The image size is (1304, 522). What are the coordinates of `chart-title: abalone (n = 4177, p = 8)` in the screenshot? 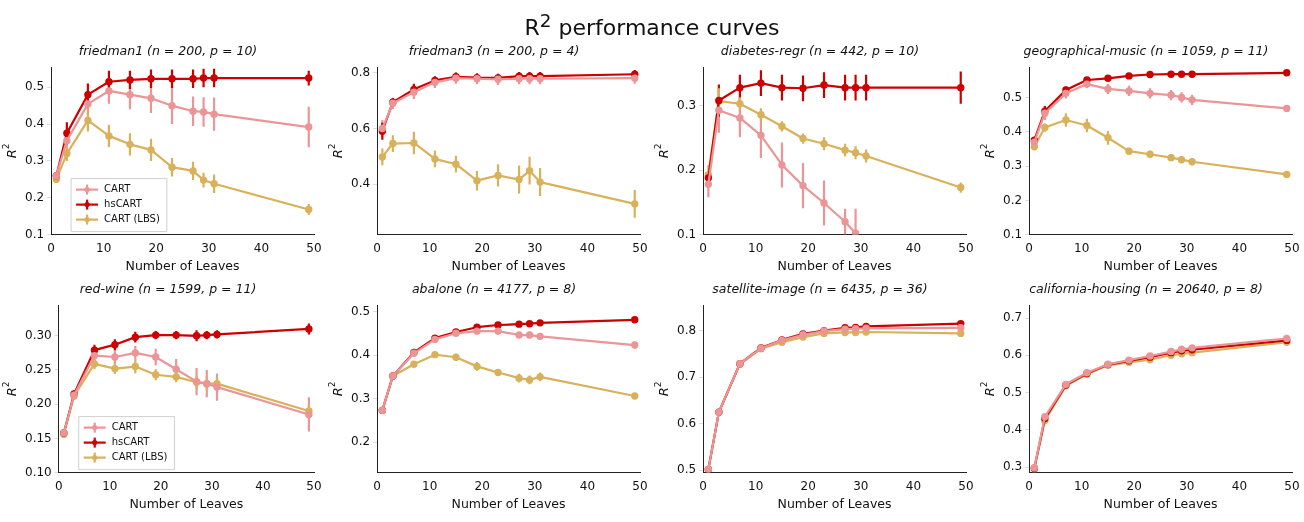 It's located at (494, 288).